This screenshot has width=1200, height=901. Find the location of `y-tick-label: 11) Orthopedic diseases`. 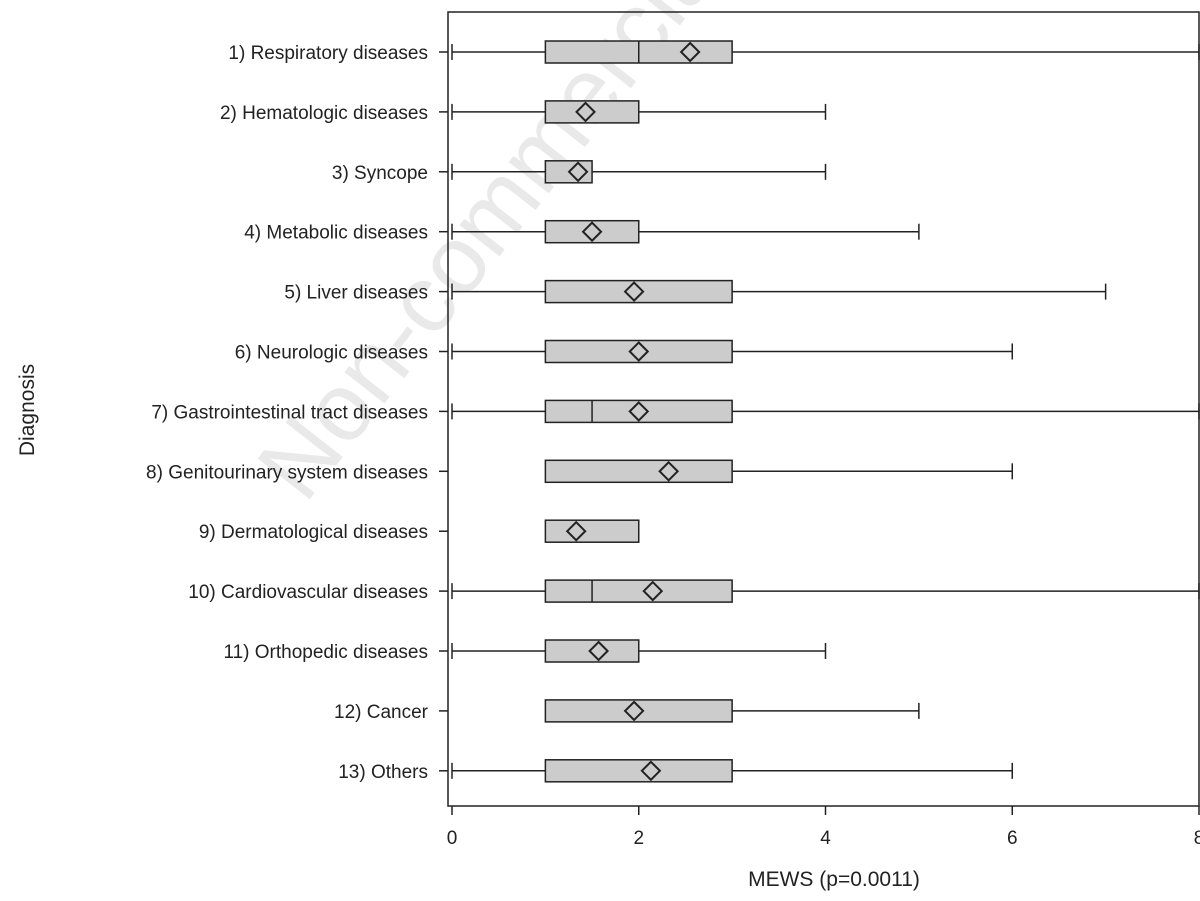

y-tick-label: 11) Orthopedic diseases is located at coordinates (325, 652).